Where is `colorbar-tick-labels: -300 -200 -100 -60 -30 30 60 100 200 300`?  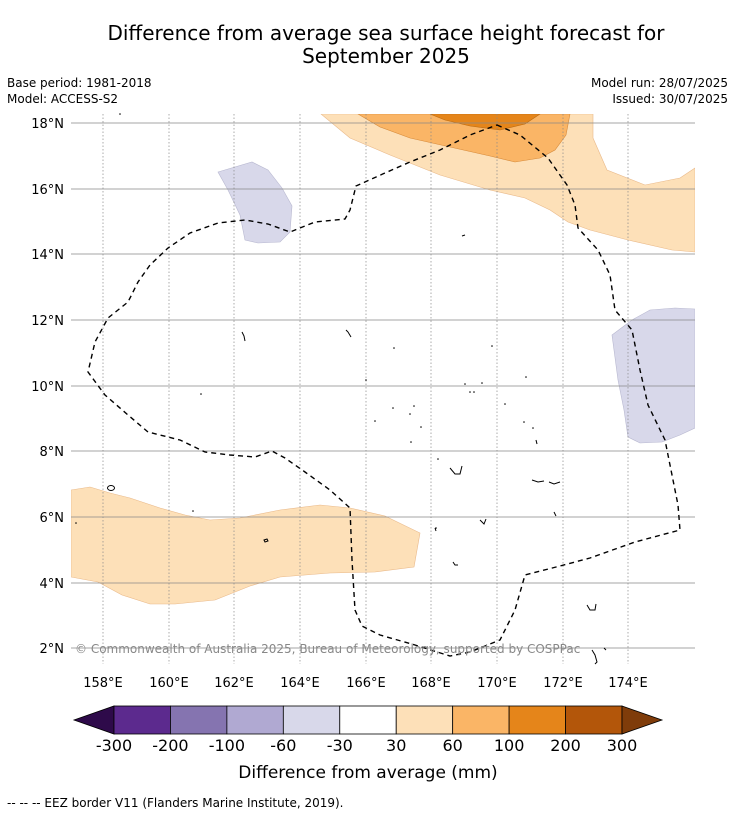
colorbar-tick-labels: -300 -200 -100 -60 -30 30 60 100 200 300 is located at coordinates (366, 745).